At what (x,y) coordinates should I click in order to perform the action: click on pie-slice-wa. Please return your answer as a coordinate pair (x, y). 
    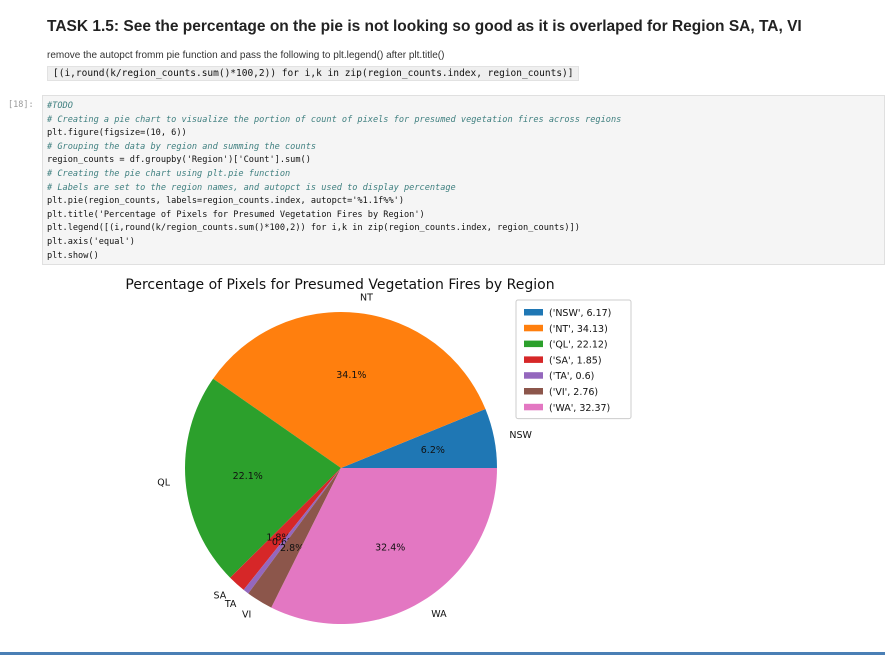
    Looking at the image, I should click on (384, 546).